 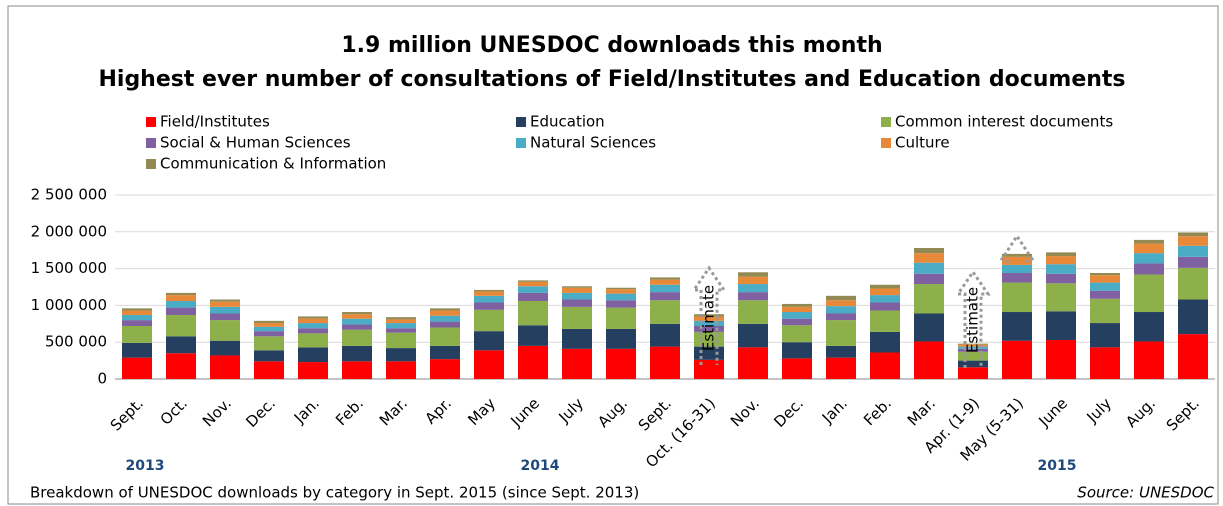 I want to click on x-tick-label: Feb., so click(x=877, y=411).